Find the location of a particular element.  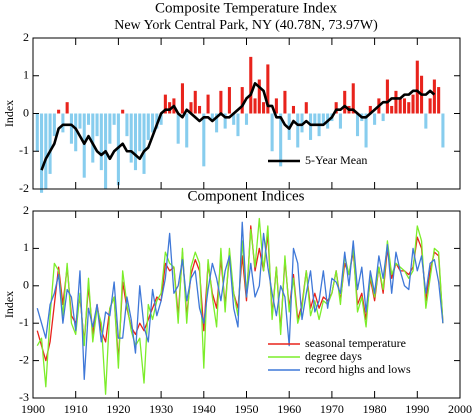

y-tick-label: 1 is located at coordinates (26, 75).